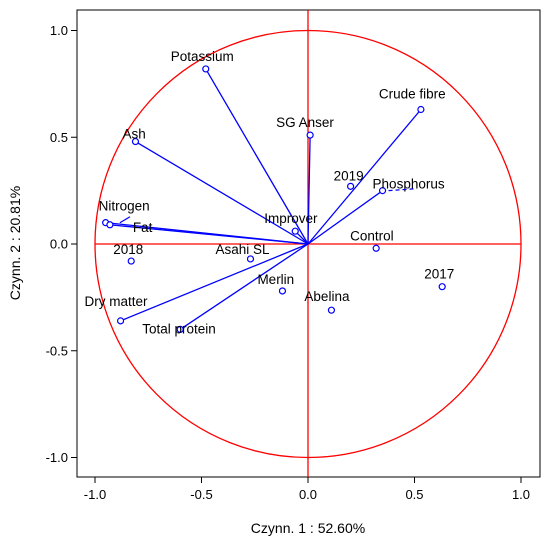 The image size is (550, 543). I want to click on vector-label-dry-matter: Dry matter, so click(117, 301).